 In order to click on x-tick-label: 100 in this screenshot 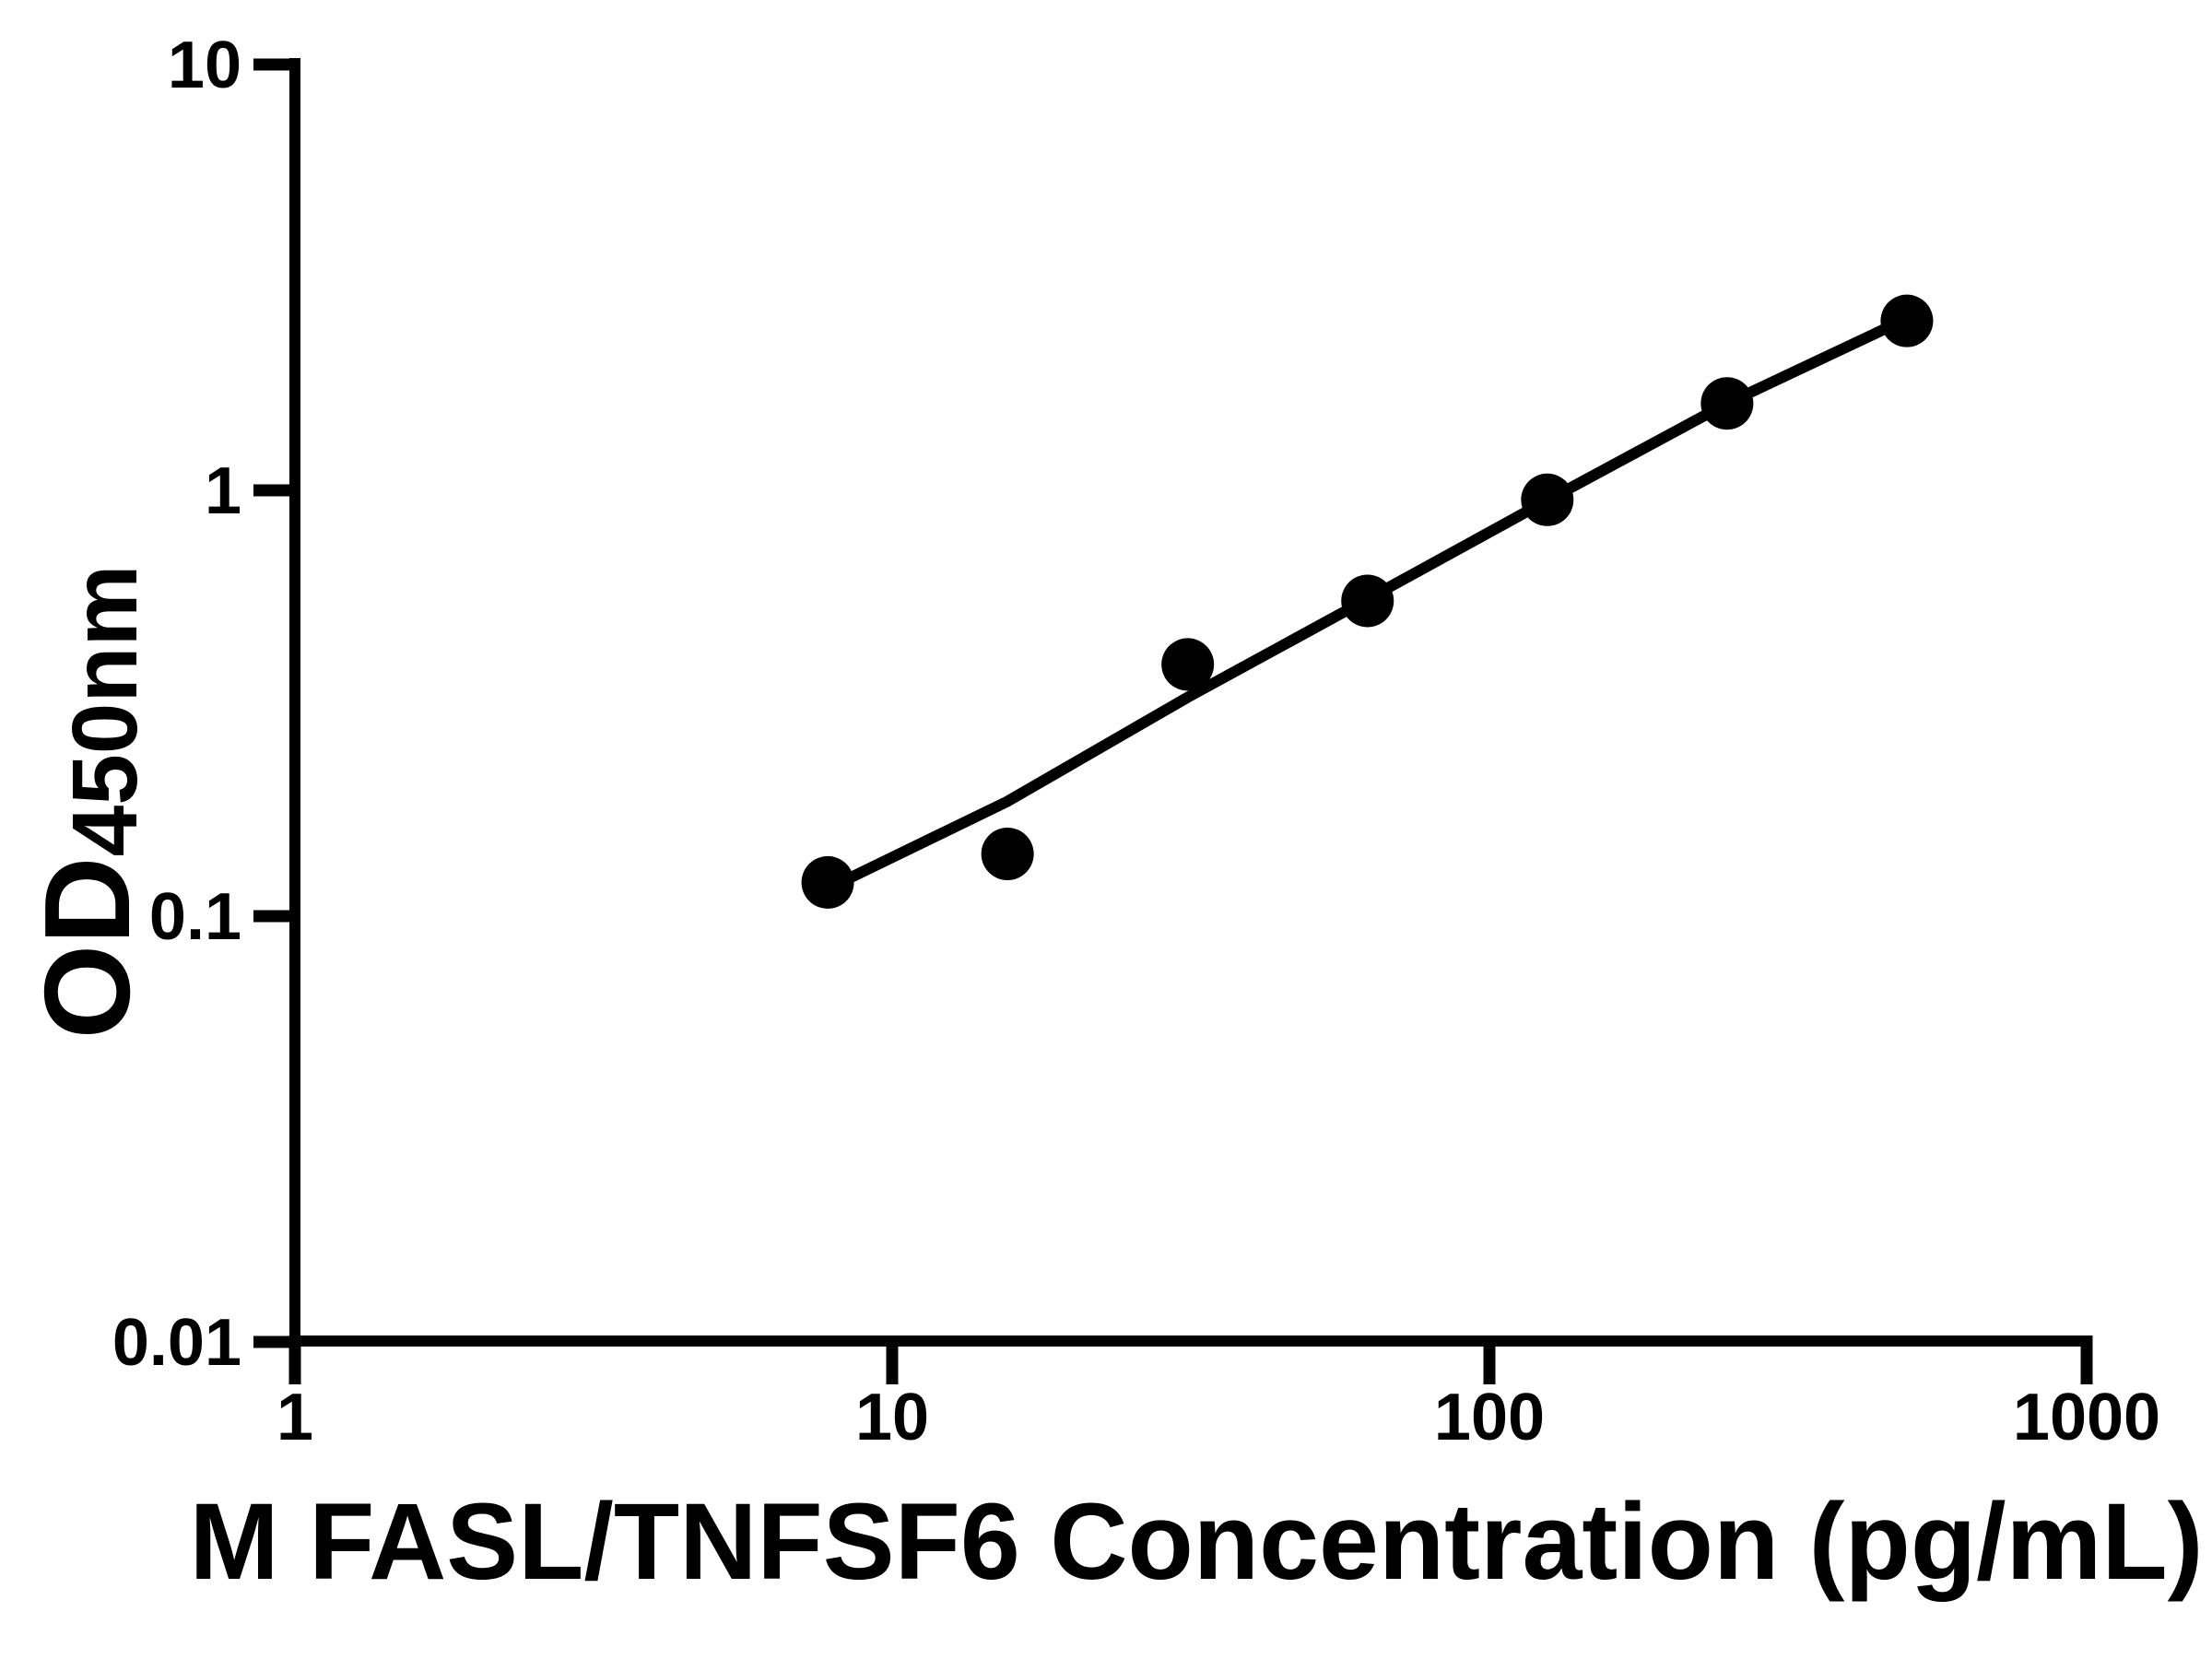, I will do `click(1489, 1417)`.